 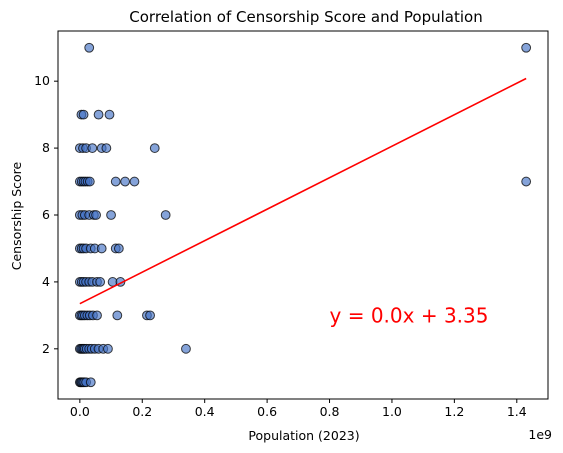 What do you see at coordinates (46, 147) in the screenshot?
I see `y-tick-label: 8` at bounding box center [46, 147].